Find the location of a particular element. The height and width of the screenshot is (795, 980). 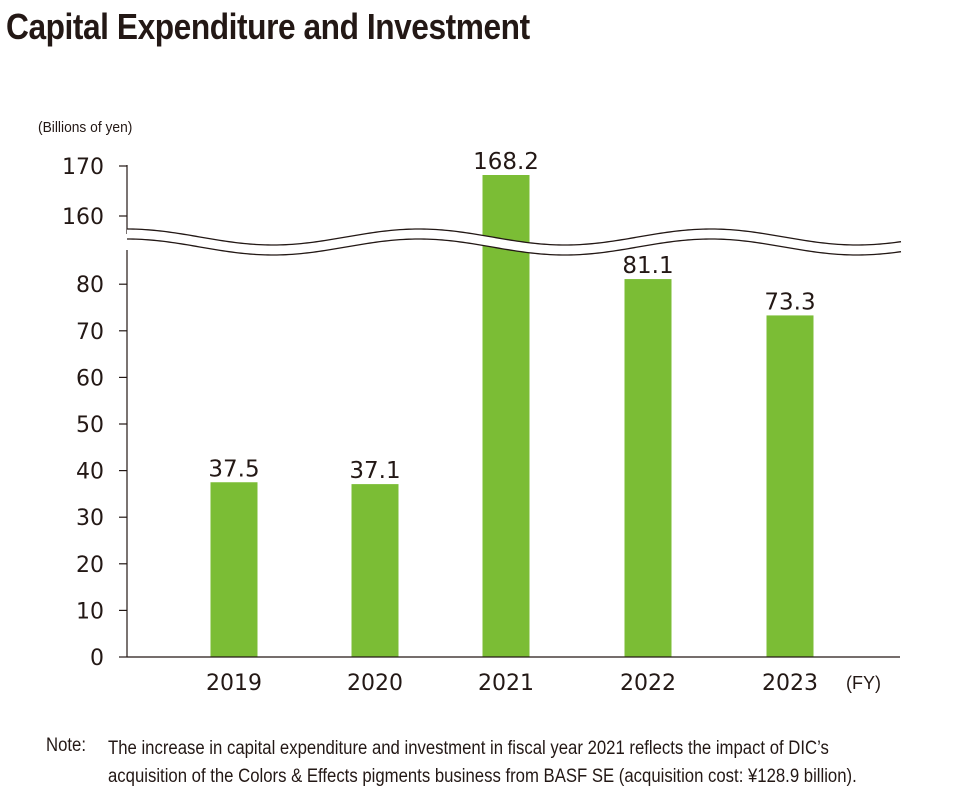

data-label-2020: 37.1 is located at coordinates (374, 471).